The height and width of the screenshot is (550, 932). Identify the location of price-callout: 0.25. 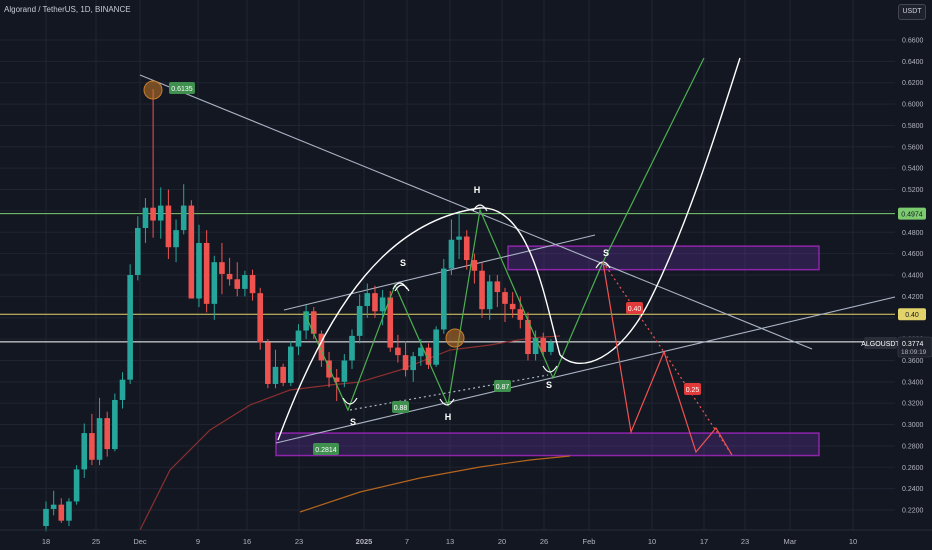
(692, 389).